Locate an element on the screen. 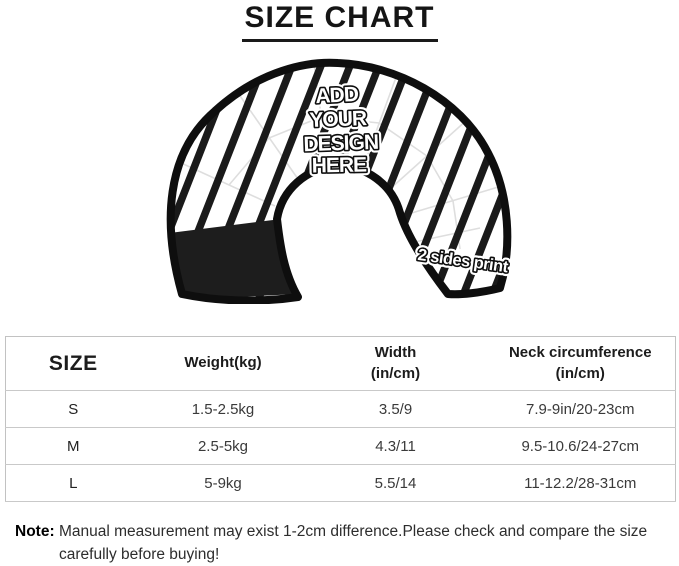  table-row: M 2.5-5kg 4.3/11 9.5-10.6/24-27cm is located at coordinates (340, 446).